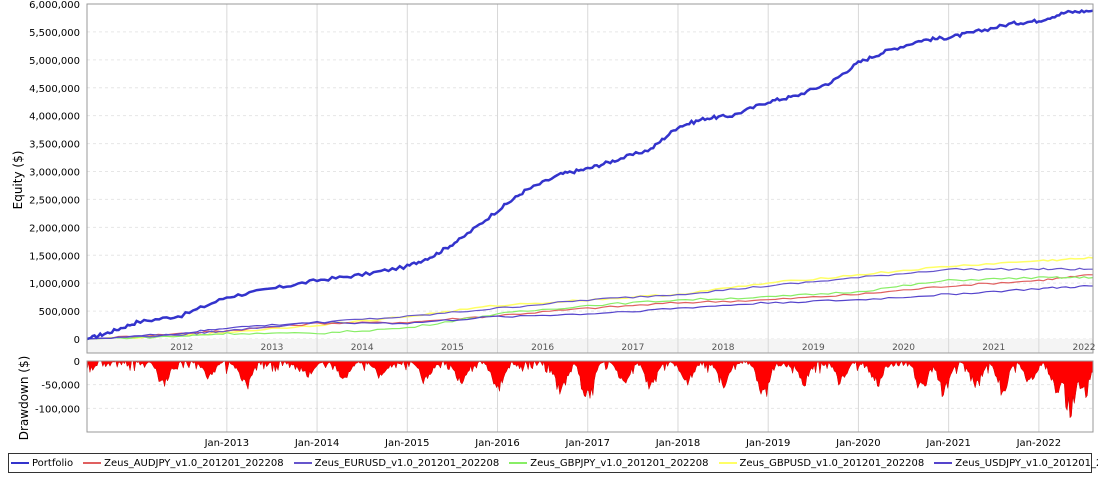 This screenshot has height=477, width=1098. Describe the element at coordinates (54, 256) in the screenshot. I see `equity-y-tick-label: 1,500,000` at that location.